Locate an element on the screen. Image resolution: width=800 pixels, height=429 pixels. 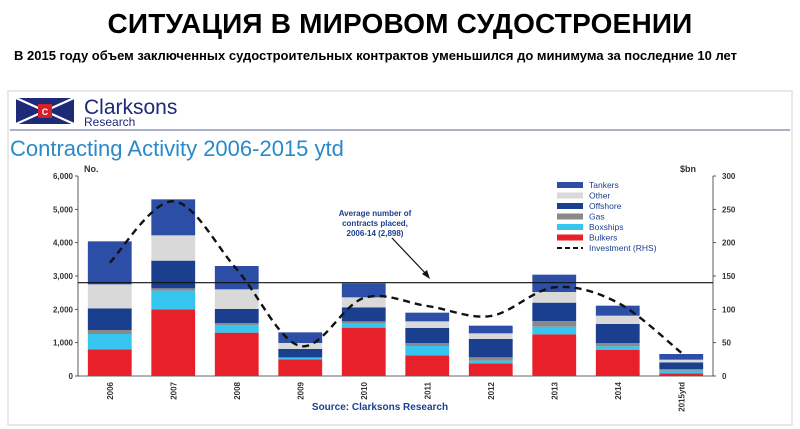
x-tick-label: 2007 is located at coordinates (173, 390).